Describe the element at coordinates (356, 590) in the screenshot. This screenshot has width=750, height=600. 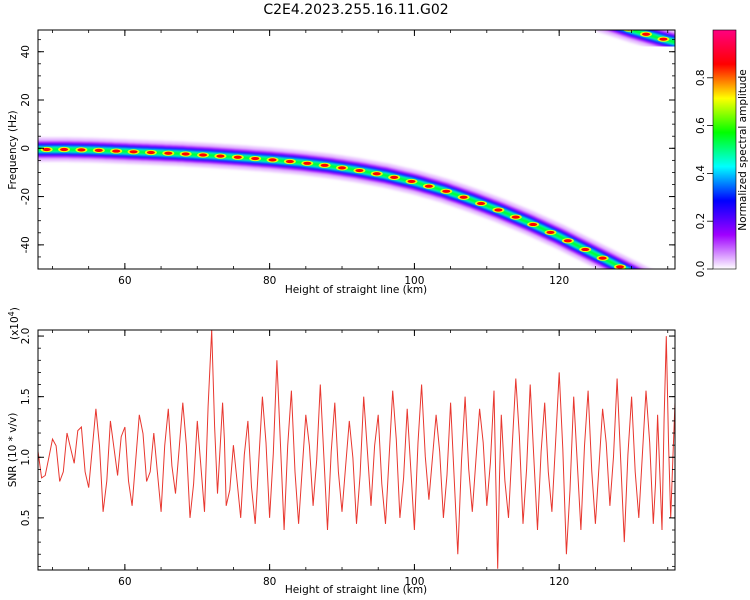
I see `snr-xlabel: Height of straight line (km)` at that location.